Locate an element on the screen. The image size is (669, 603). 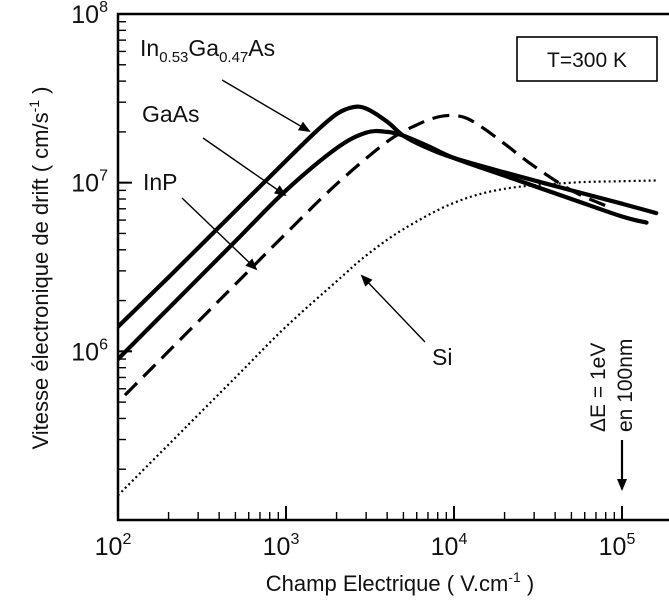
x-tick-label-3: 10⁵ is located at coordinates (617, 546).